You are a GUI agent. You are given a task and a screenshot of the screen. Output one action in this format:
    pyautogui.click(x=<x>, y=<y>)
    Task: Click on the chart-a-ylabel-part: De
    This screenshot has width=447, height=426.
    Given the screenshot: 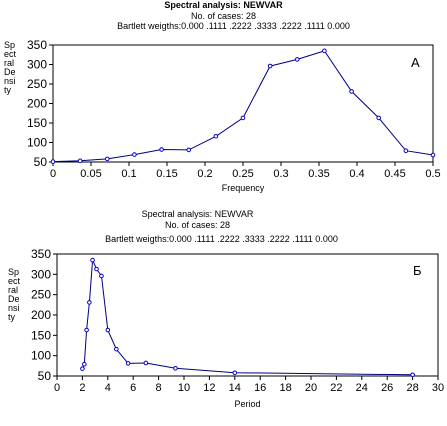 What is the action you would take?
    pyautogui.click(x=10, y=72)
    